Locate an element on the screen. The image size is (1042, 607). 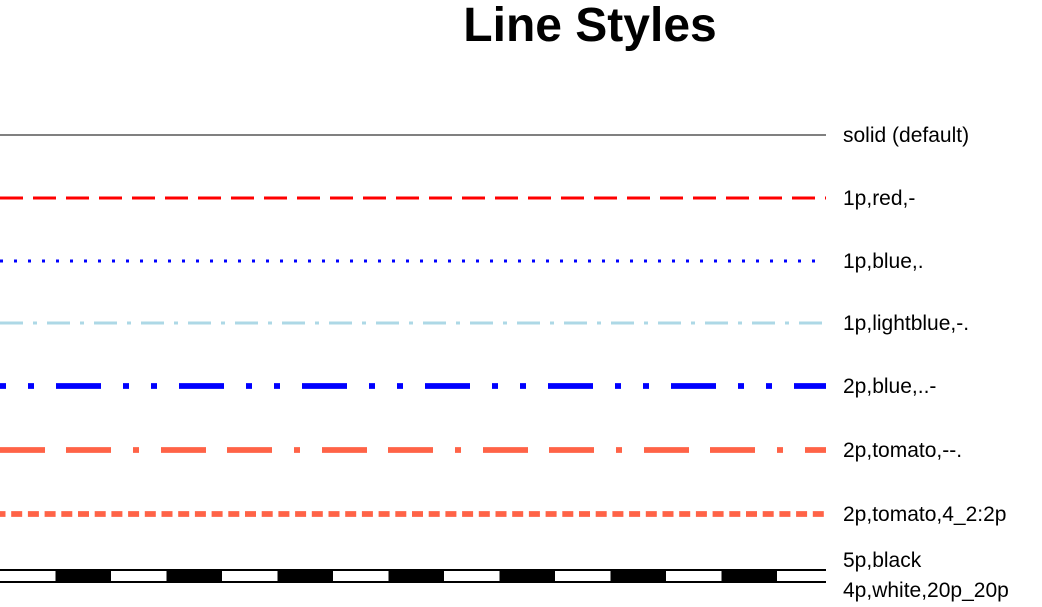
label-blue-dotdotdash: 2p,blue,..- is located at coordinates (890, 386).